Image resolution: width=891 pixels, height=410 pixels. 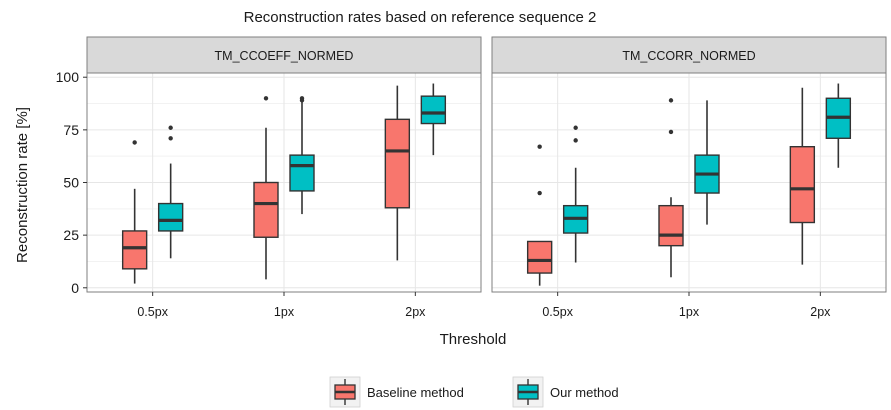 I want to click on y-tick-label: 100, so click(x=68, y=77).